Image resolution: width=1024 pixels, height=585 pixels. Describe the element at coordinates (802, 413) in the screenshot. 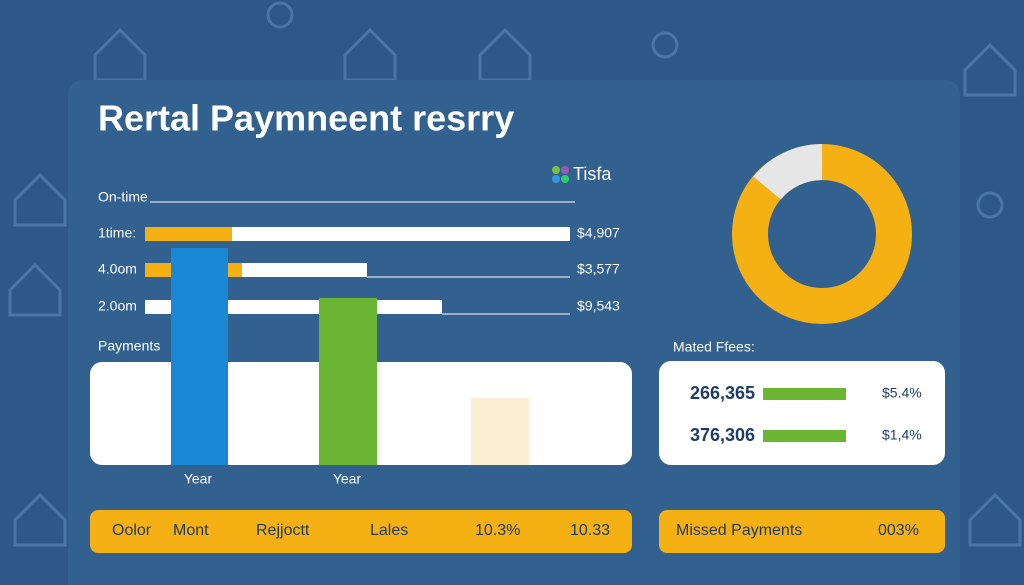

I see `fees-panel` at that location.